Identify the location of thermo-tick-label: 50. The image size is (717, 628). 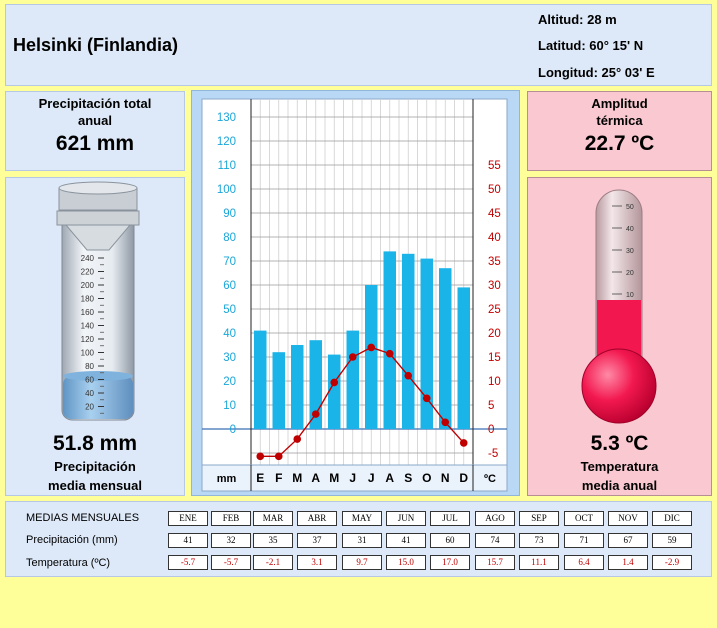
(630, 207).